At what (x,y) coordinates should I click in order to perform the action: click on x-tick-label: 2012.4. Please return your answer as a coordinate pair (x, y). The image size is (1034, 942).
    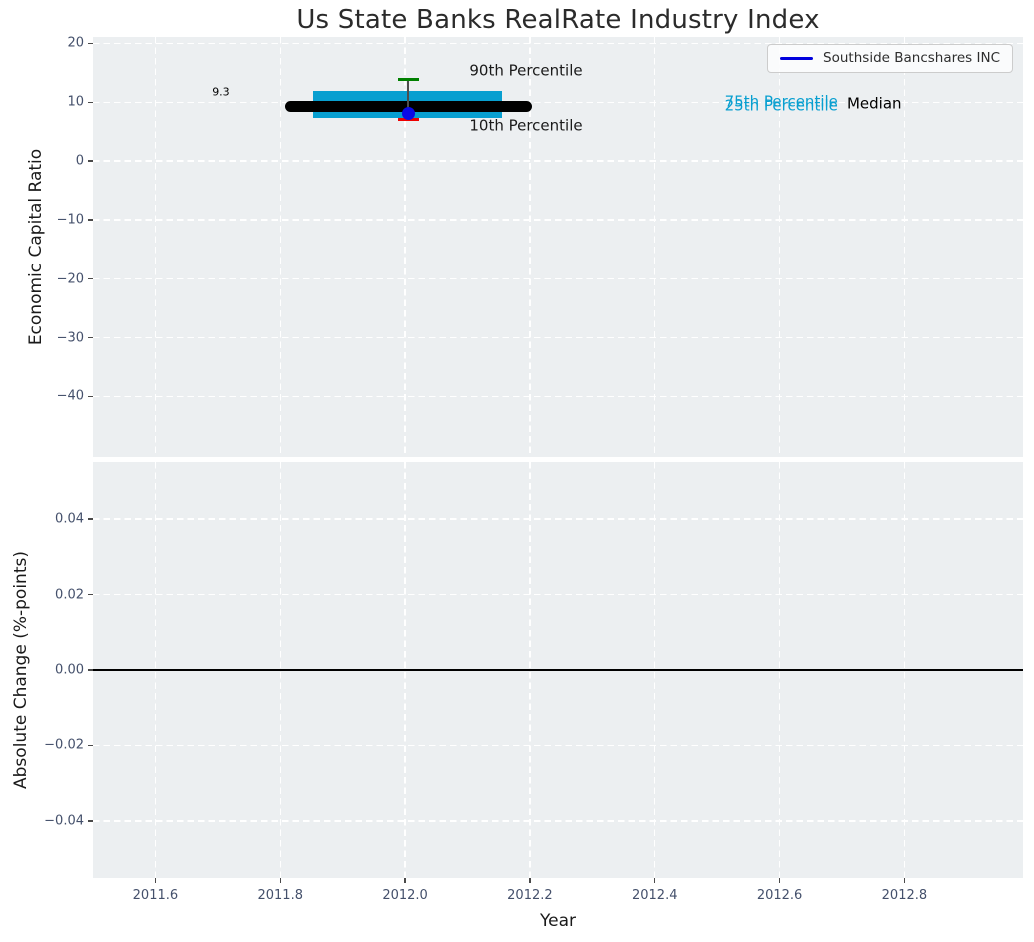
    Looking at the image, I should click on (654, 895).